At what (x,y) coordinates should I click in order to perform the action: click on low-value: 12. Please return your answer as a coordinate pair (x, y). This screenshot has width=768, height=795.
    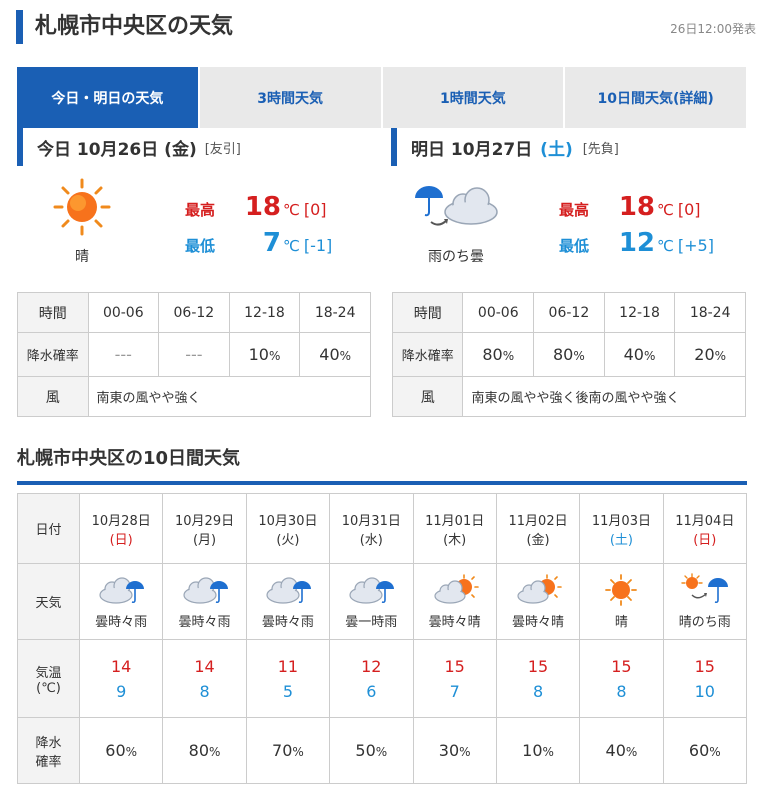
    Looking at the image, I should click on (636, 243).